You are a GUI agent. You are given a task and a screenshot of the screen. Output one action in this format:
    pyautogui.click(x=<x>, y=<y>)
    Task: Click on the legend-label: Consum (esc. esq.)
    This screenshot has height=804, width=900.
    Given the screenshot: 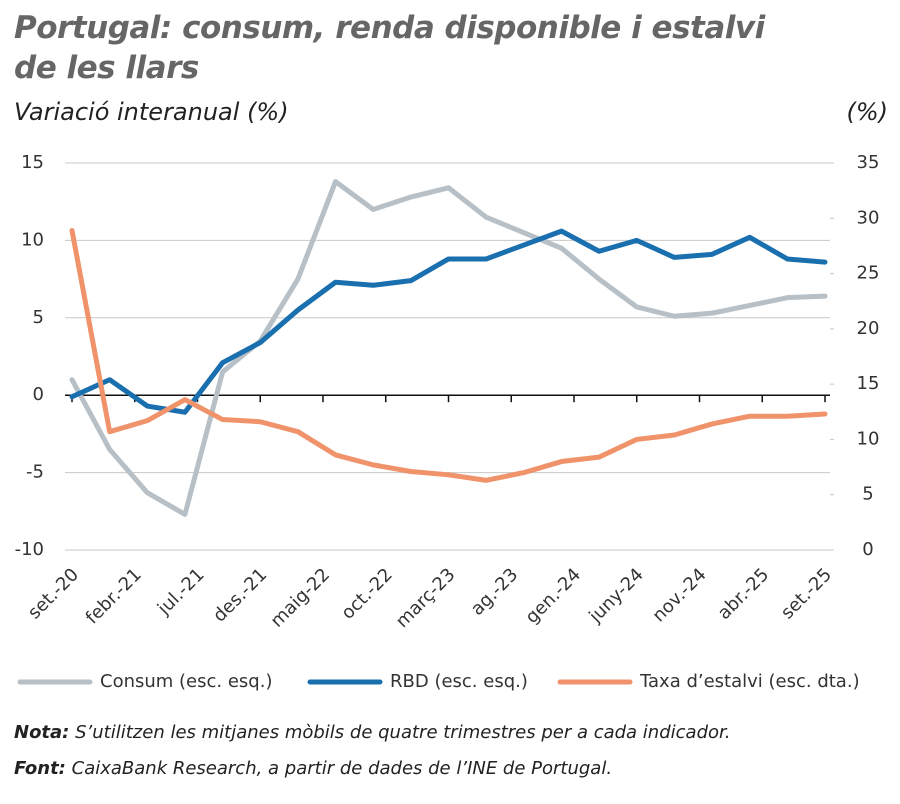 What is the action you would take?
    pyautogui.click(x=186, y=681)
    